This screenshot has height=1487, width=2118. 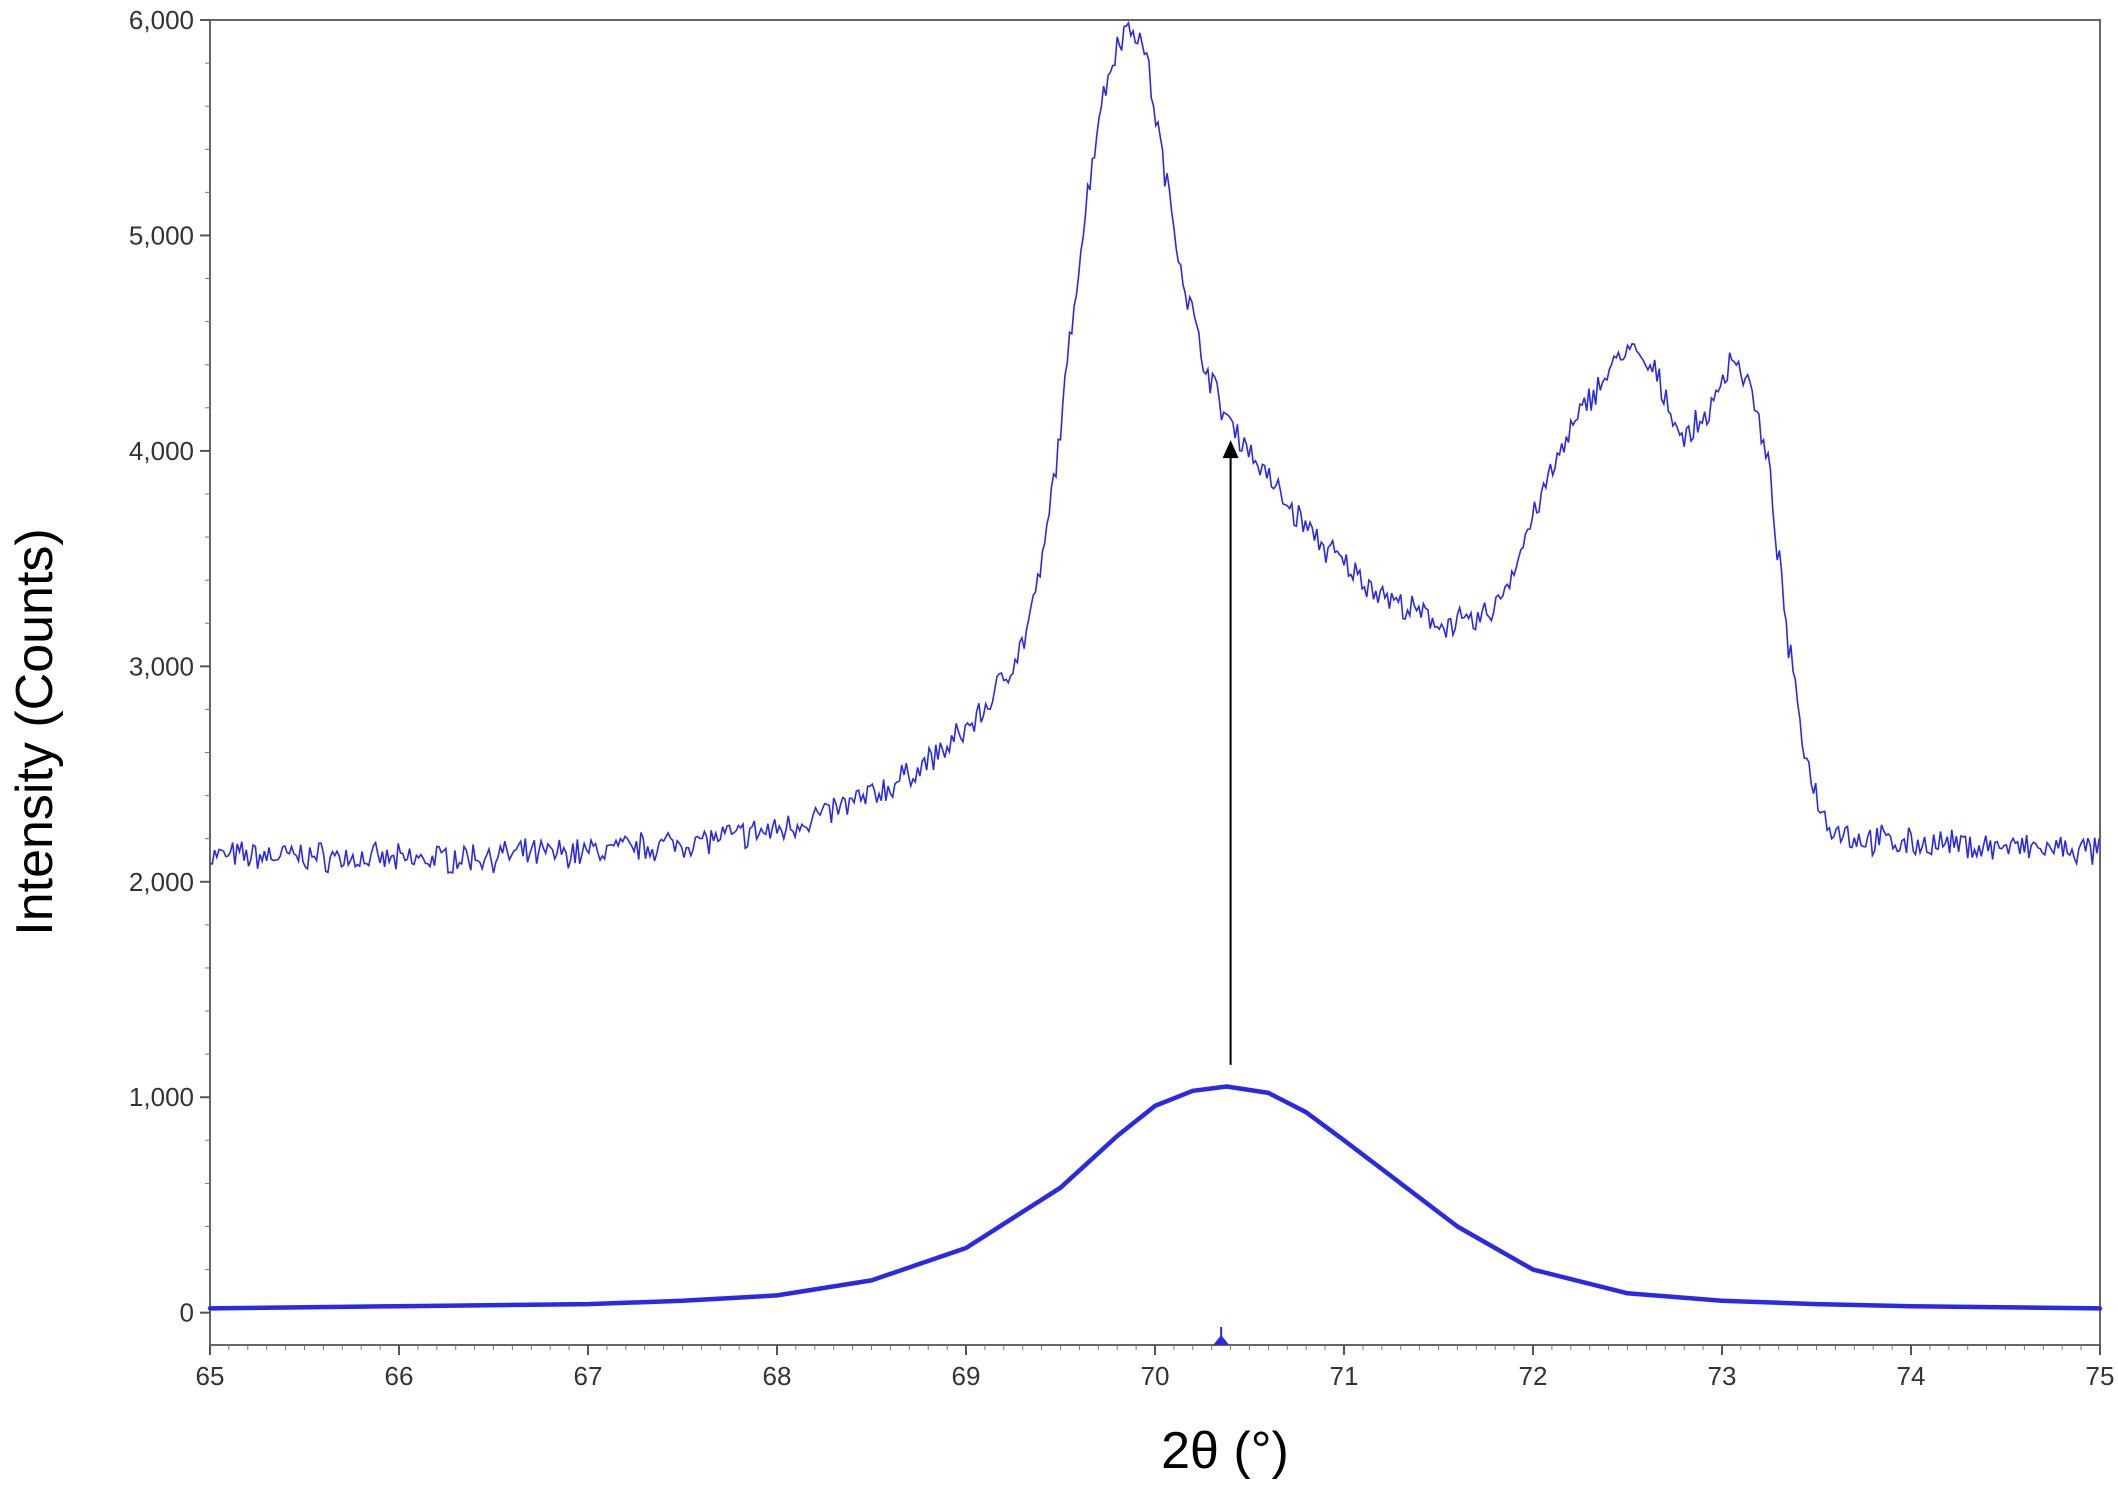 I want to click on y-tick-label: 6,000, so click(x=161, y=20).